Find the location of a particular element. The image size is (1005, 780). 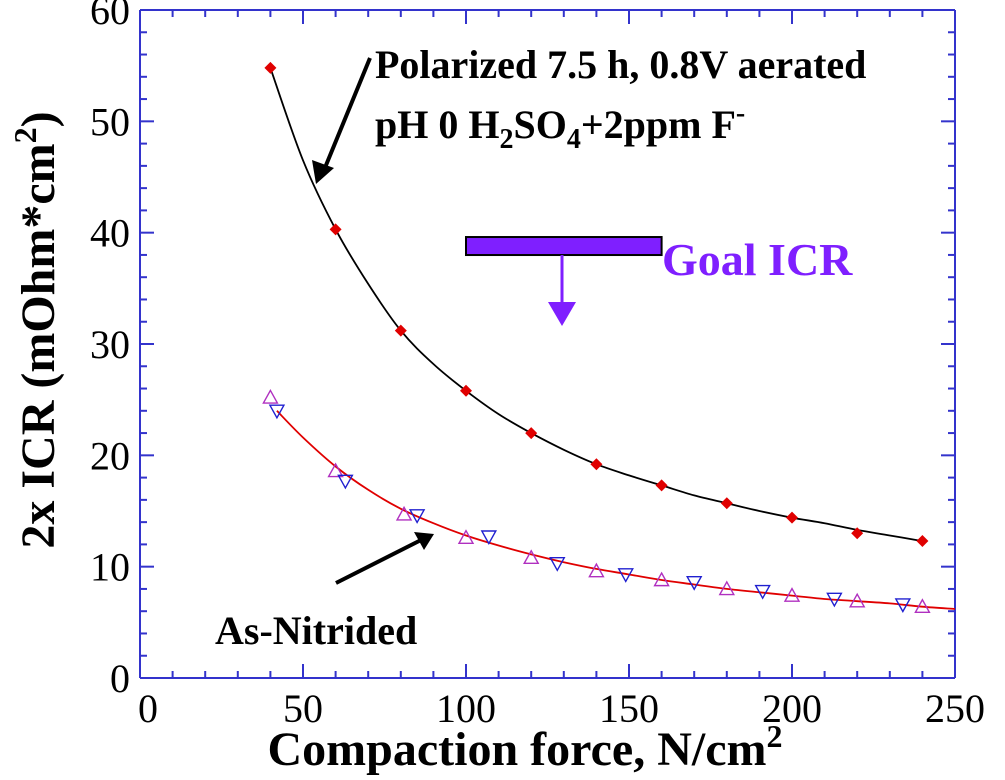

y-tick-label: 40 is located at coordinates (110, 233).